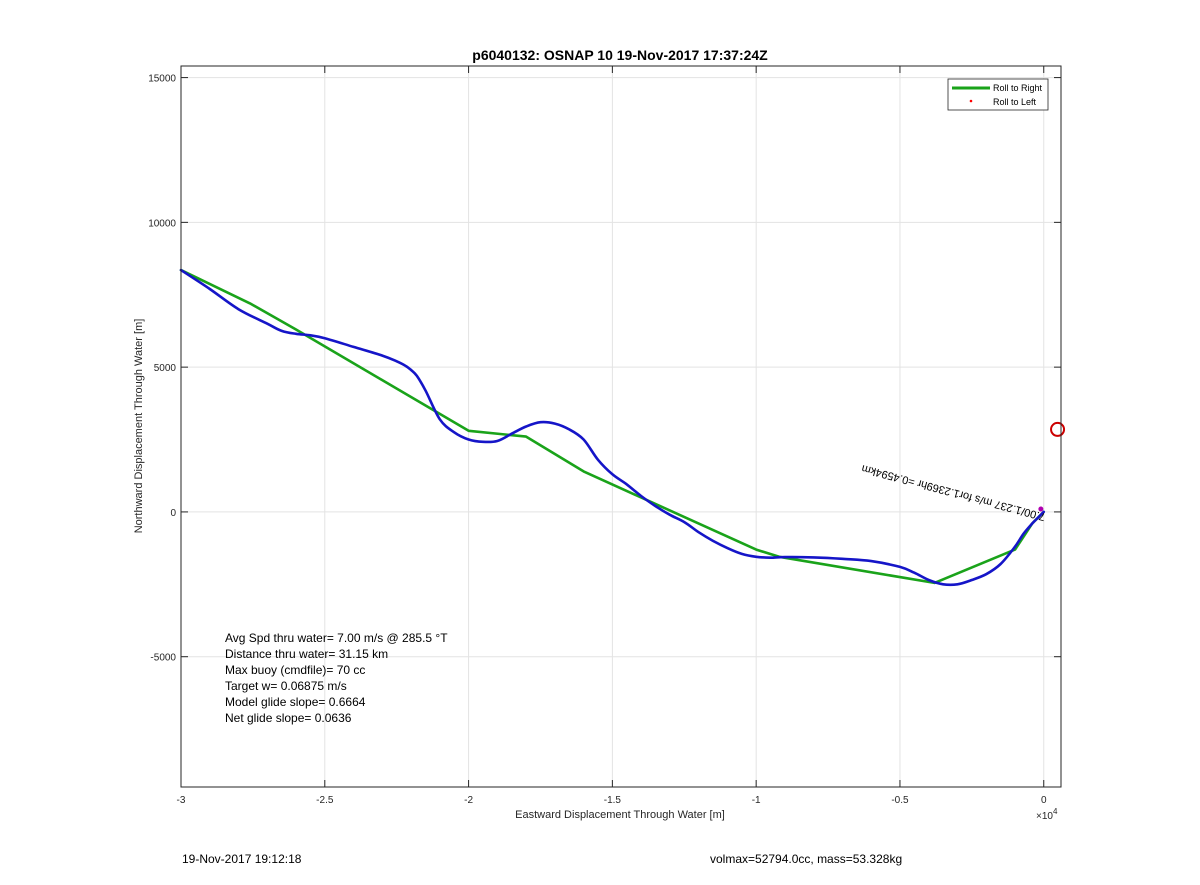 The height and width of the screenshot is (885, 1200). I want to click on x-tick-label: -1, so click(756, 800).